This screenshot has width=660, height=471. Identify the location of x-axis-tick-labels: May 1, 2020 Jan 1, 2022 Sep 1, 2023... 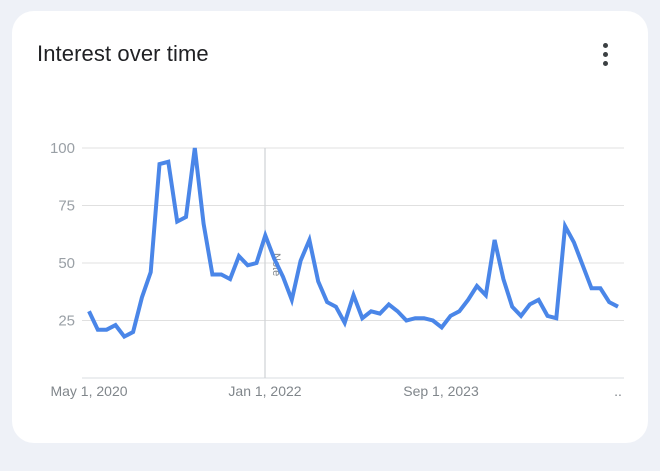
(335, 391).